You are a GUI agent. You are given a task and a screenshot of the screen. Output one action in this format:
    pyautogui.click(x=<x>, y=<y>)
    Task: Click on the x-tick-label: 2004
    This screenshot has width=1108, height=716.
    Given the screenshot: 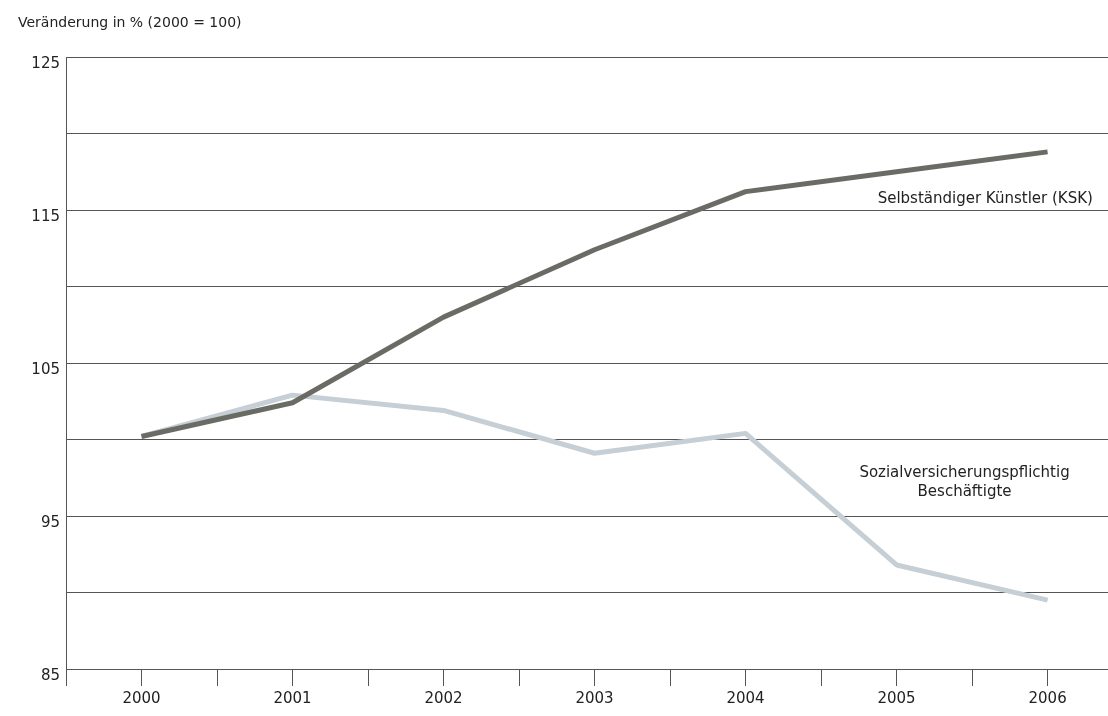 What is the action you would take?
    pyautogui.click(x=745, y=697)
    